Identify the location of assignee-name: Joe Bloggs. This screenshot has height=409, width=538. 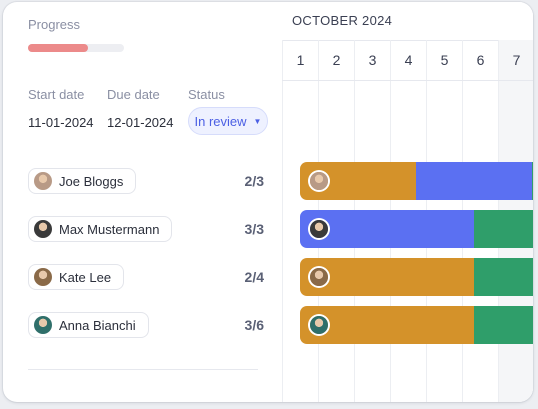
(91, 181).